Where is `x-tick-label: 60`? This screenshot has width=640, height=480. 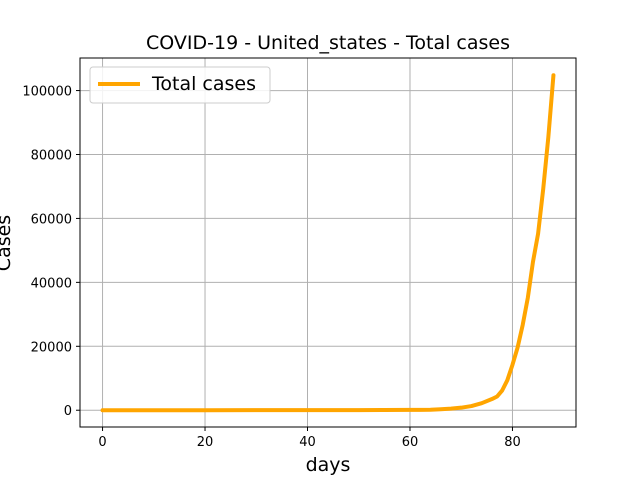
x-tick-label: 60 is located at coordinates (410, 442).